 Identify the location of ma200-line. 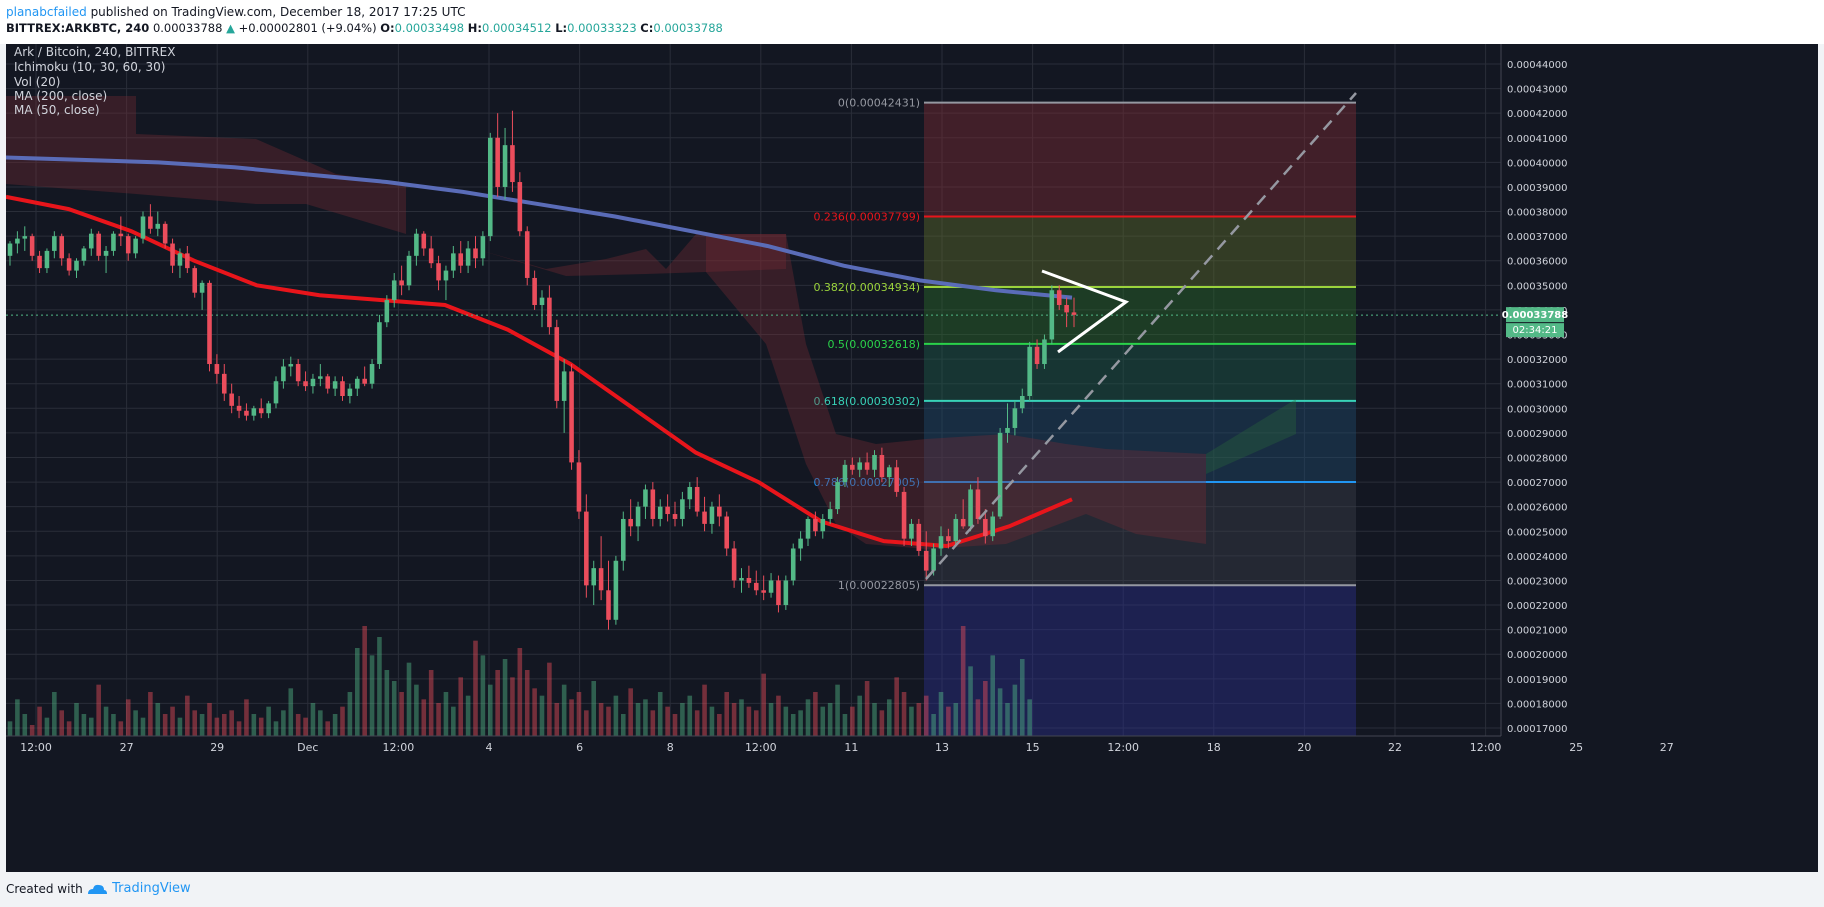
(539, 227).